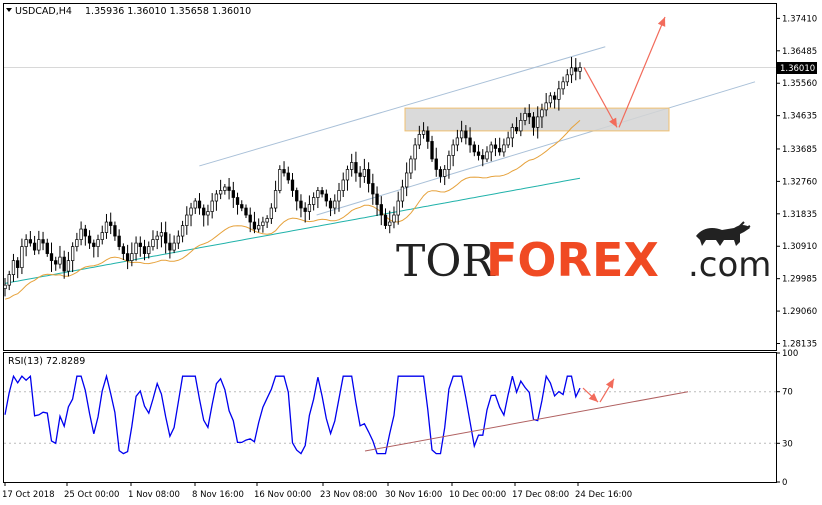 Image resolution: width=822 pixels, height=505 pixels. Describe the element at coordinates (661, 21) in the screenshot. I see `forecast-arrow-up-head` at that location.